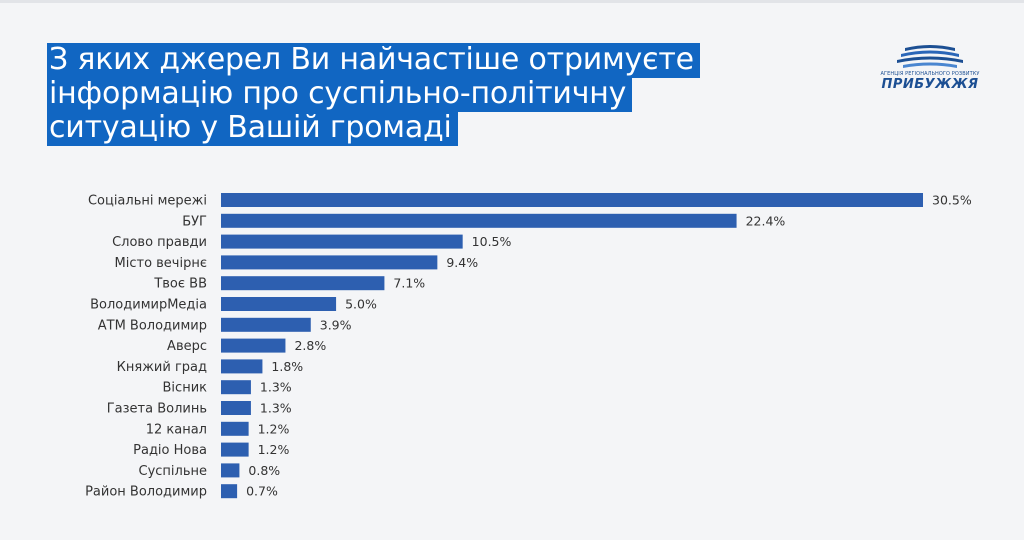  Describe the element at coordinates (187, 346) in the screenshot. I see `category-label: Аверс` at that location.